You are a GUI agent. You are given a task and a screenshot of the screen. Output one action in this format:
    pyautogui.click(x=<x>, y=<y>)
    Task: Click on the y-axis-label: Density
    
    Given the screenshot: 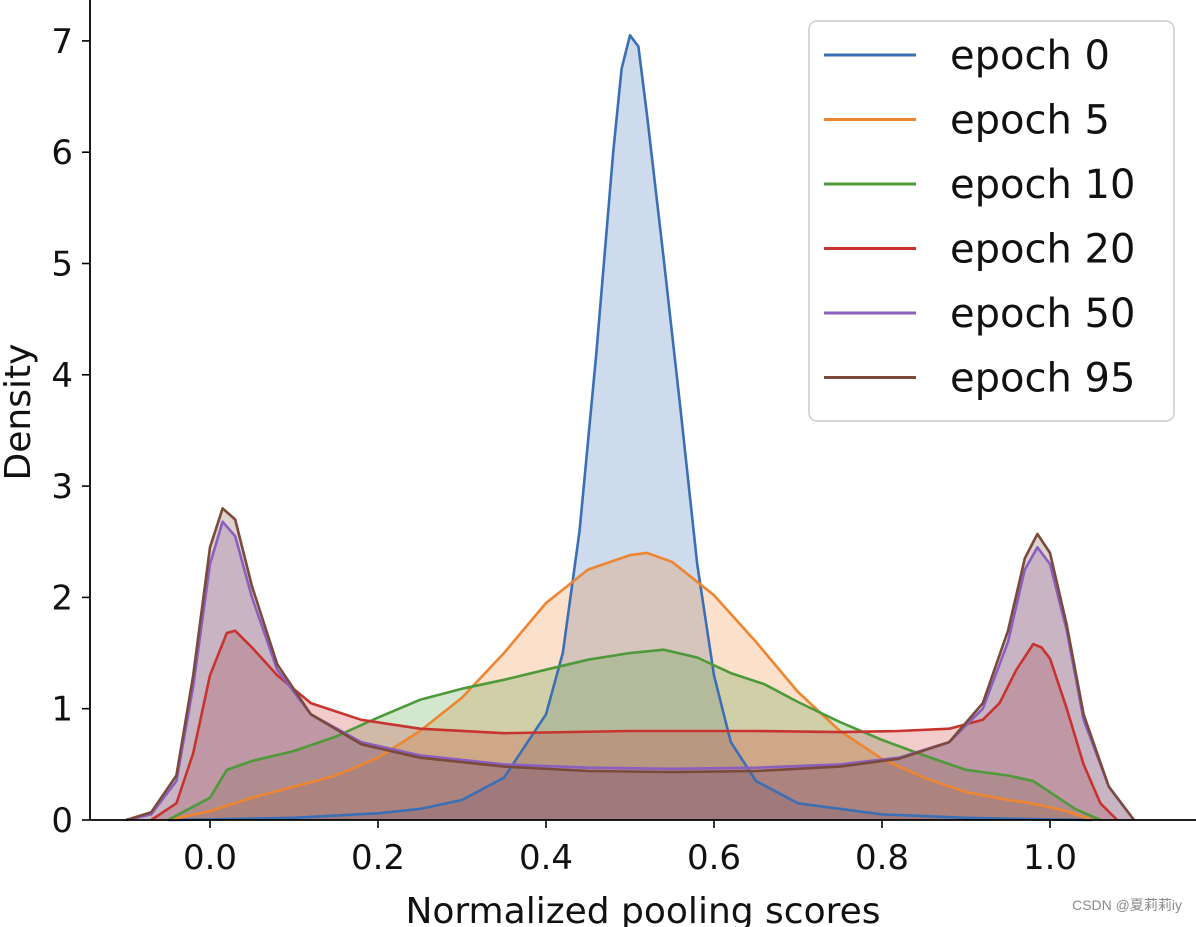 What is the action you would take?
    pyautogui.click(x=19, y=412)
    